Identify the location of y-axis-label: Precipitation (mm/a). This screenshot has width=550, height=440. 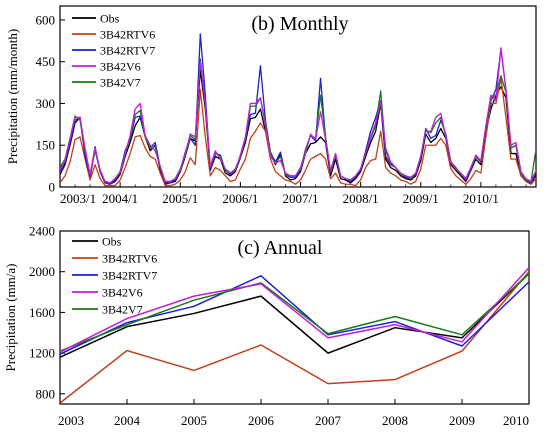
(10, 318).